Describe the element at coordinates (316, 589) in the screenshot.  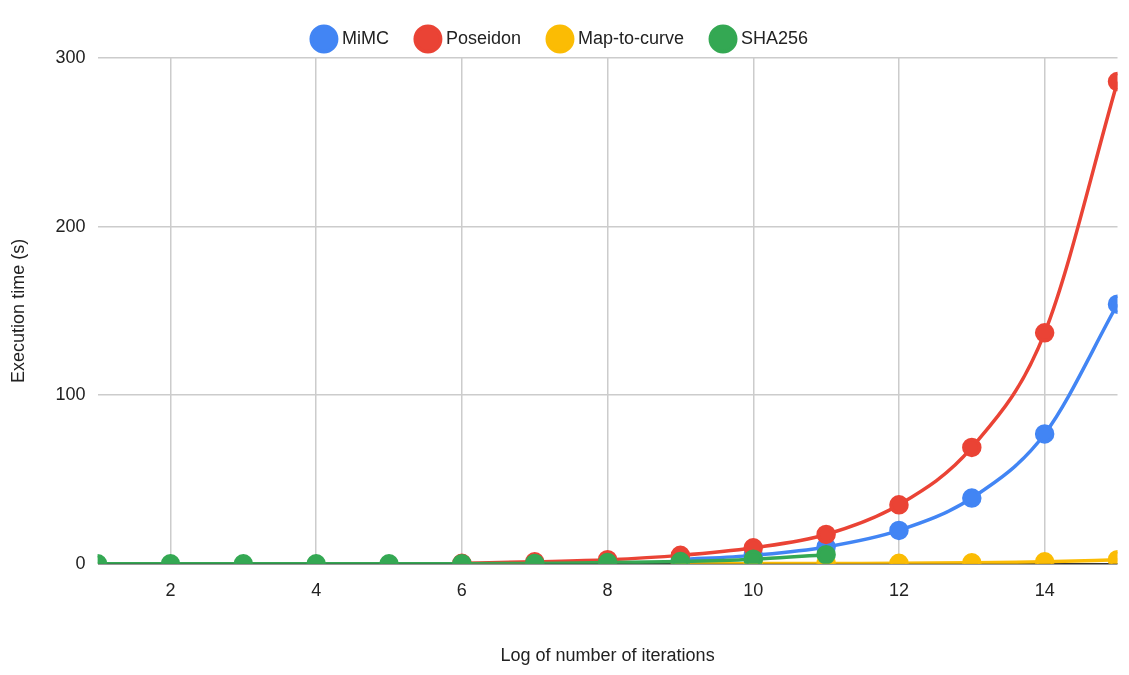
I see `x-tick-label: 4` at that location.